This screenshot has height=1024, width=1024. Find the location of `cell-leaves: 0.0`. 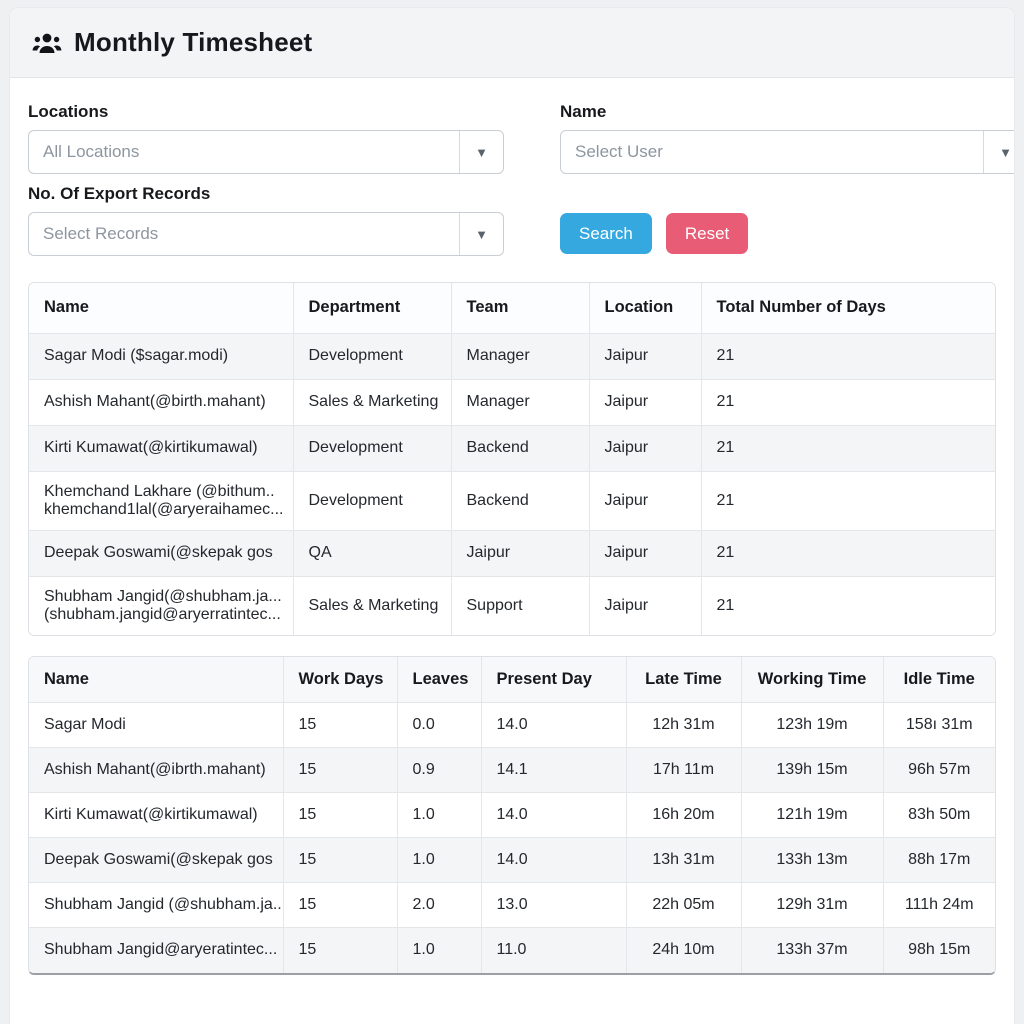

cell-leaves: 0.0 is located at coordinates (439, 725).